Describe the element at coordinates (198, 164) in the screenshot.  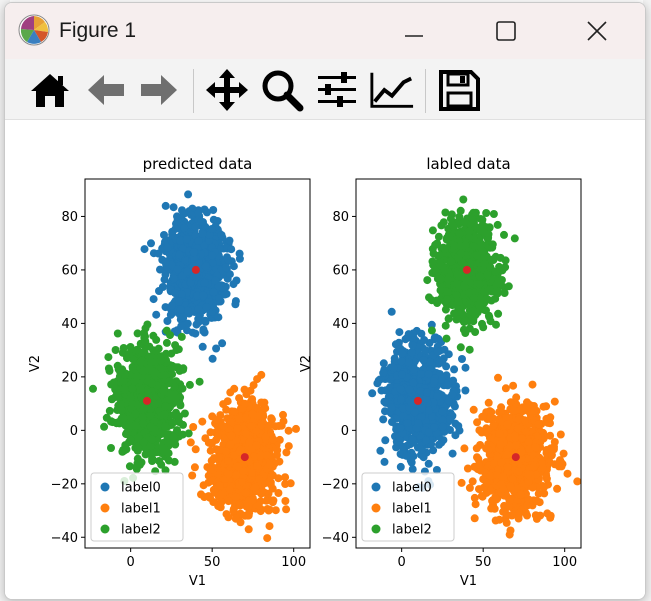
I see `subplot-title: predicted data` at that location.